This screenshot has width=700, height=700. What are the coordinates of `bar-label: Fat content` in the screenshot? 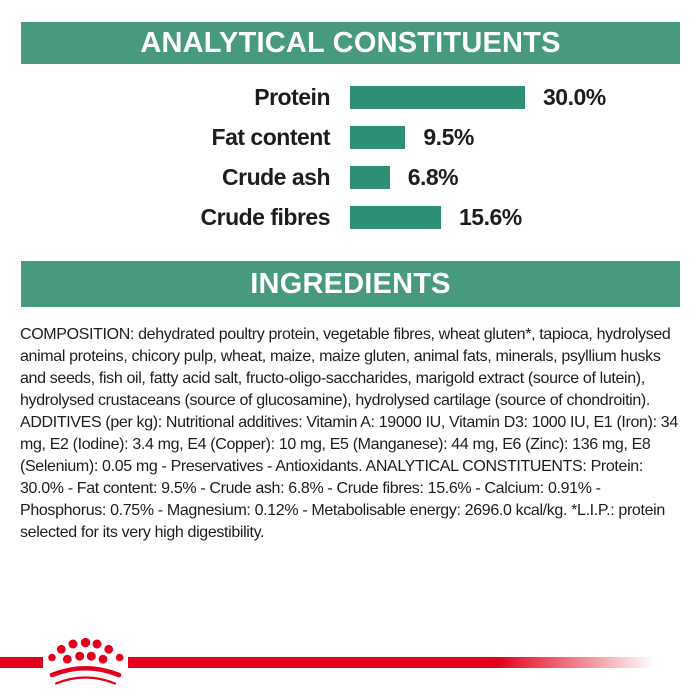 It's located at (271, 137).